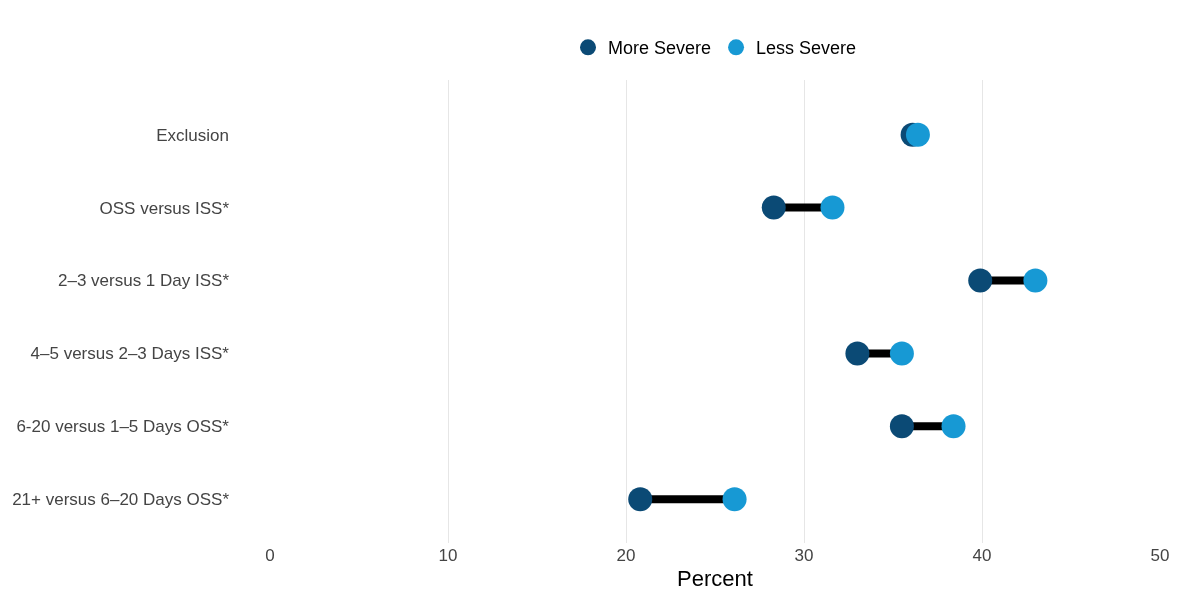  Describe the element at coordinates (1160, 555) in the screenshot. I see `x-tick-label: 50` at that location.